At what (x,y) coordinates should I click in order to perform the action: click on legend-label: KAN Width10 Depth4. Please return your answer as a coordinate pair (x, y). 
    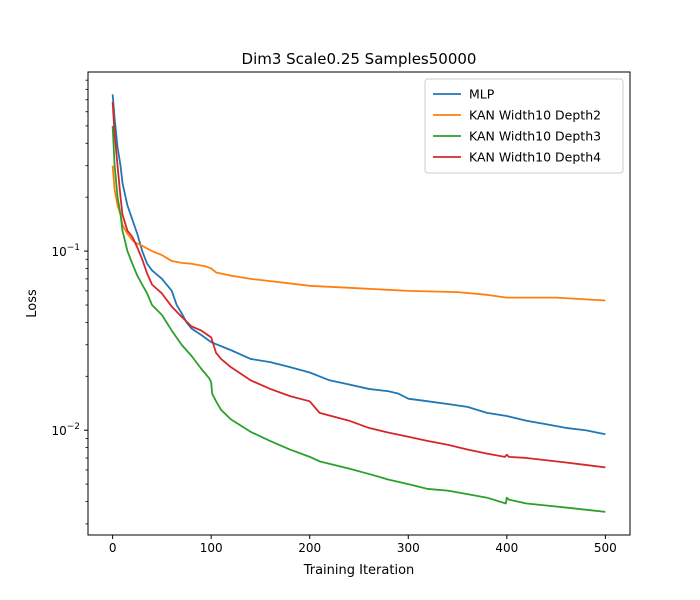
    Looking at the image, I should click on (535, 157).